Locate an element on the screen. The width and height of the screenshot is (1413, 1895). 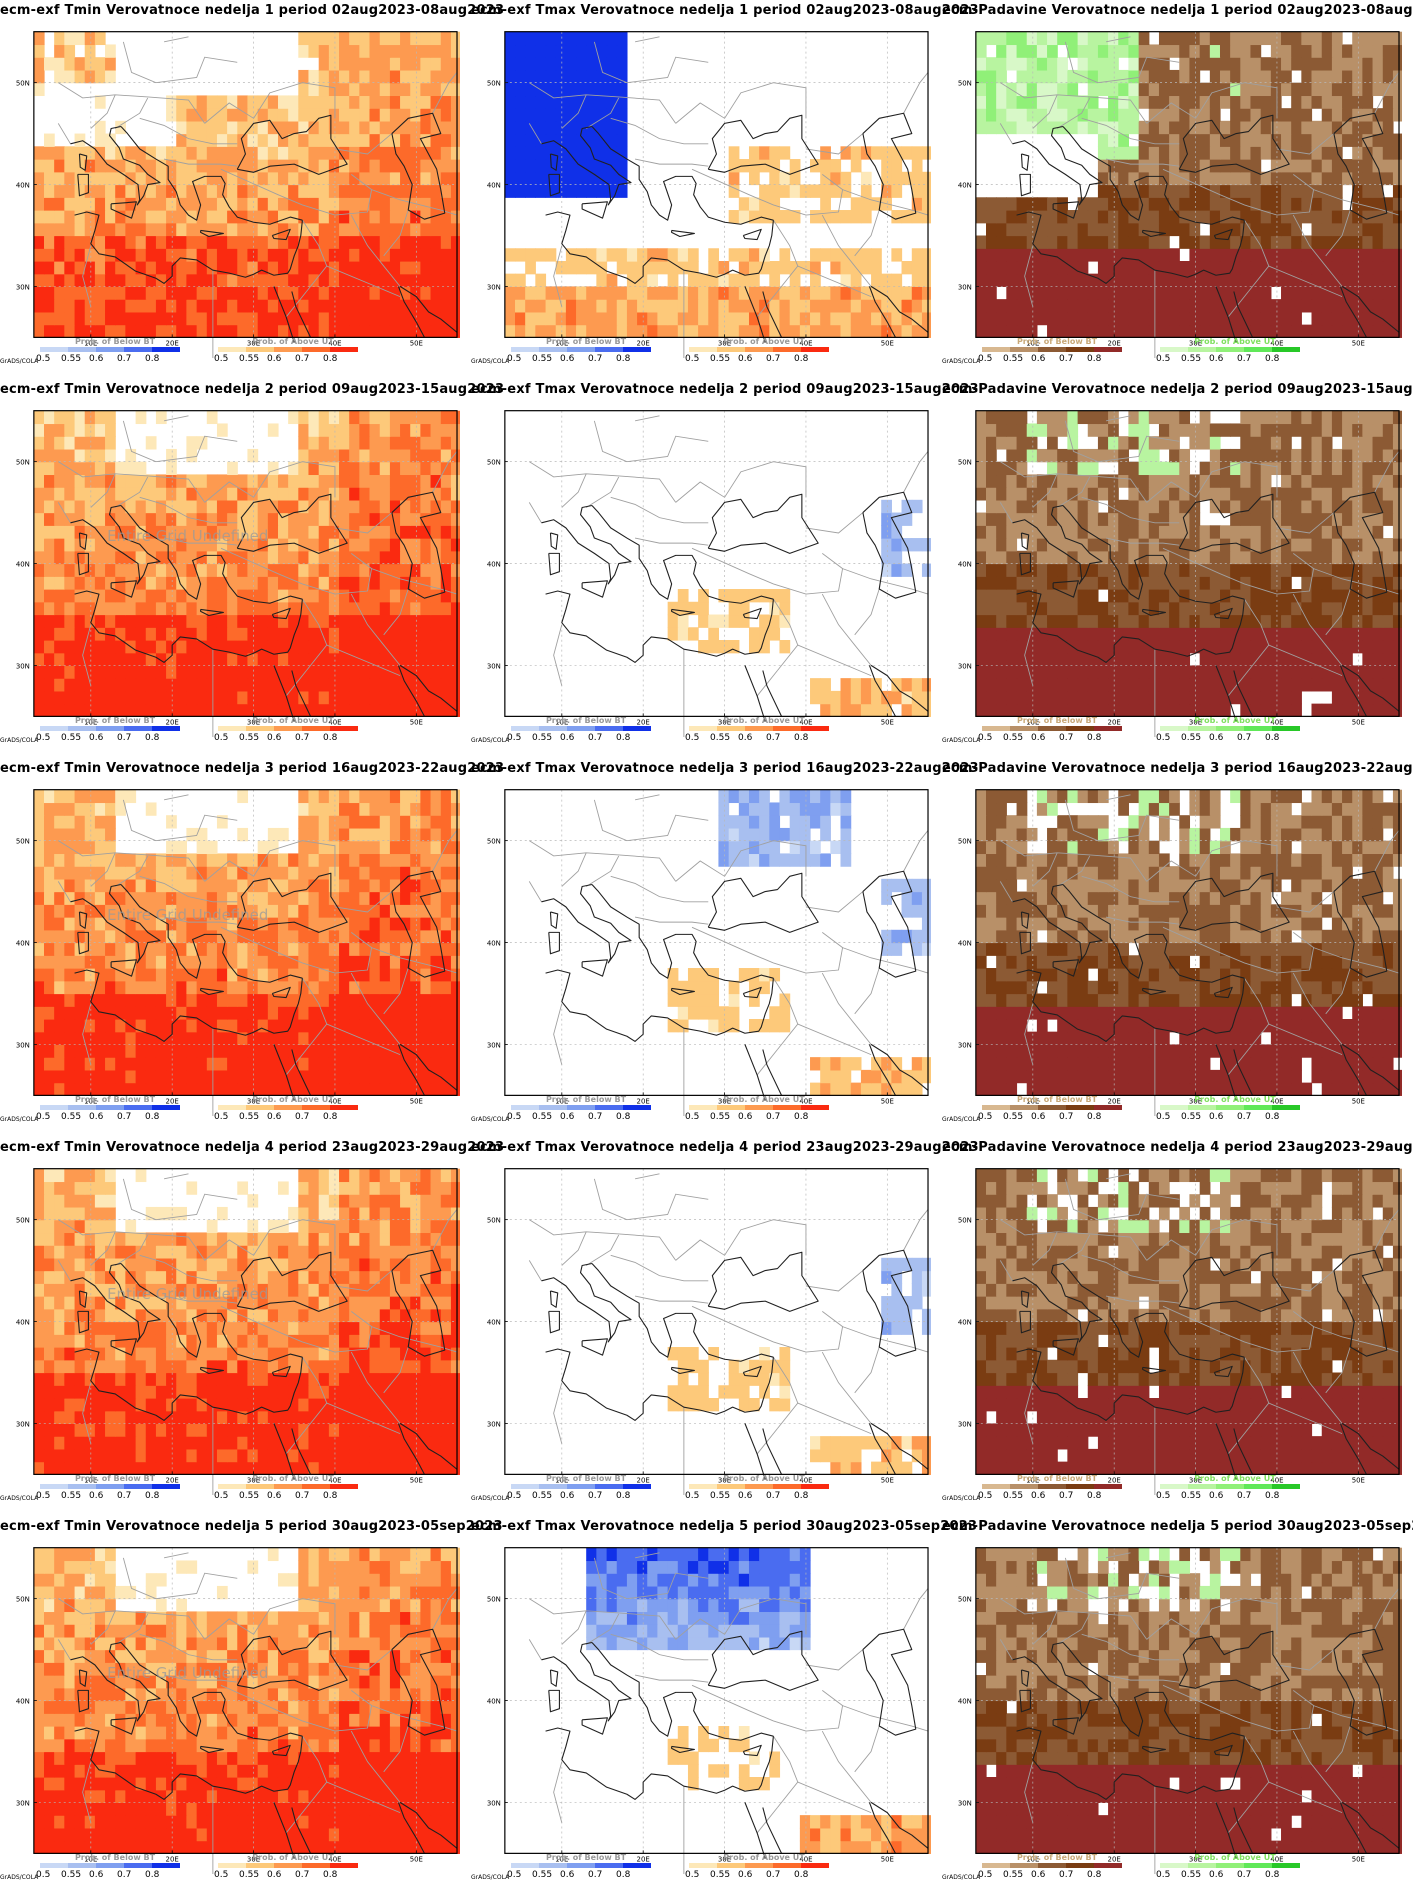
legend-colorbar is located at coordinates (110, 349).